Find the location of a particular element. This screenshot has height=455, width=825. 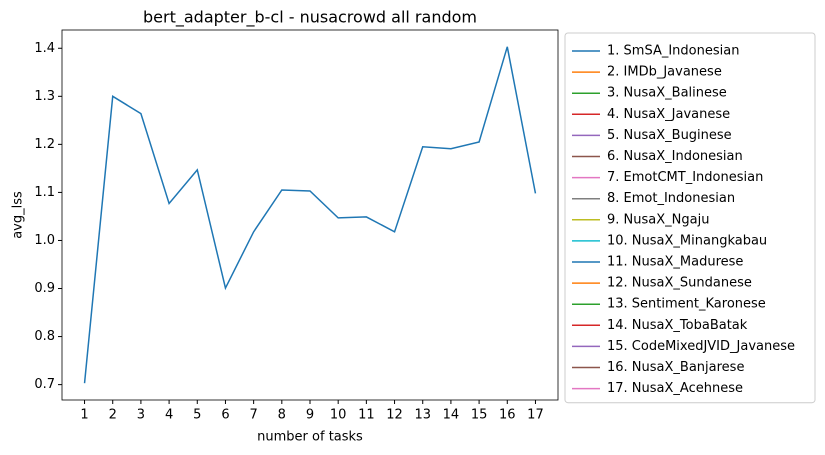

legend-label: 9. NusaX_Ngaju is located at coordinates (658, 219).